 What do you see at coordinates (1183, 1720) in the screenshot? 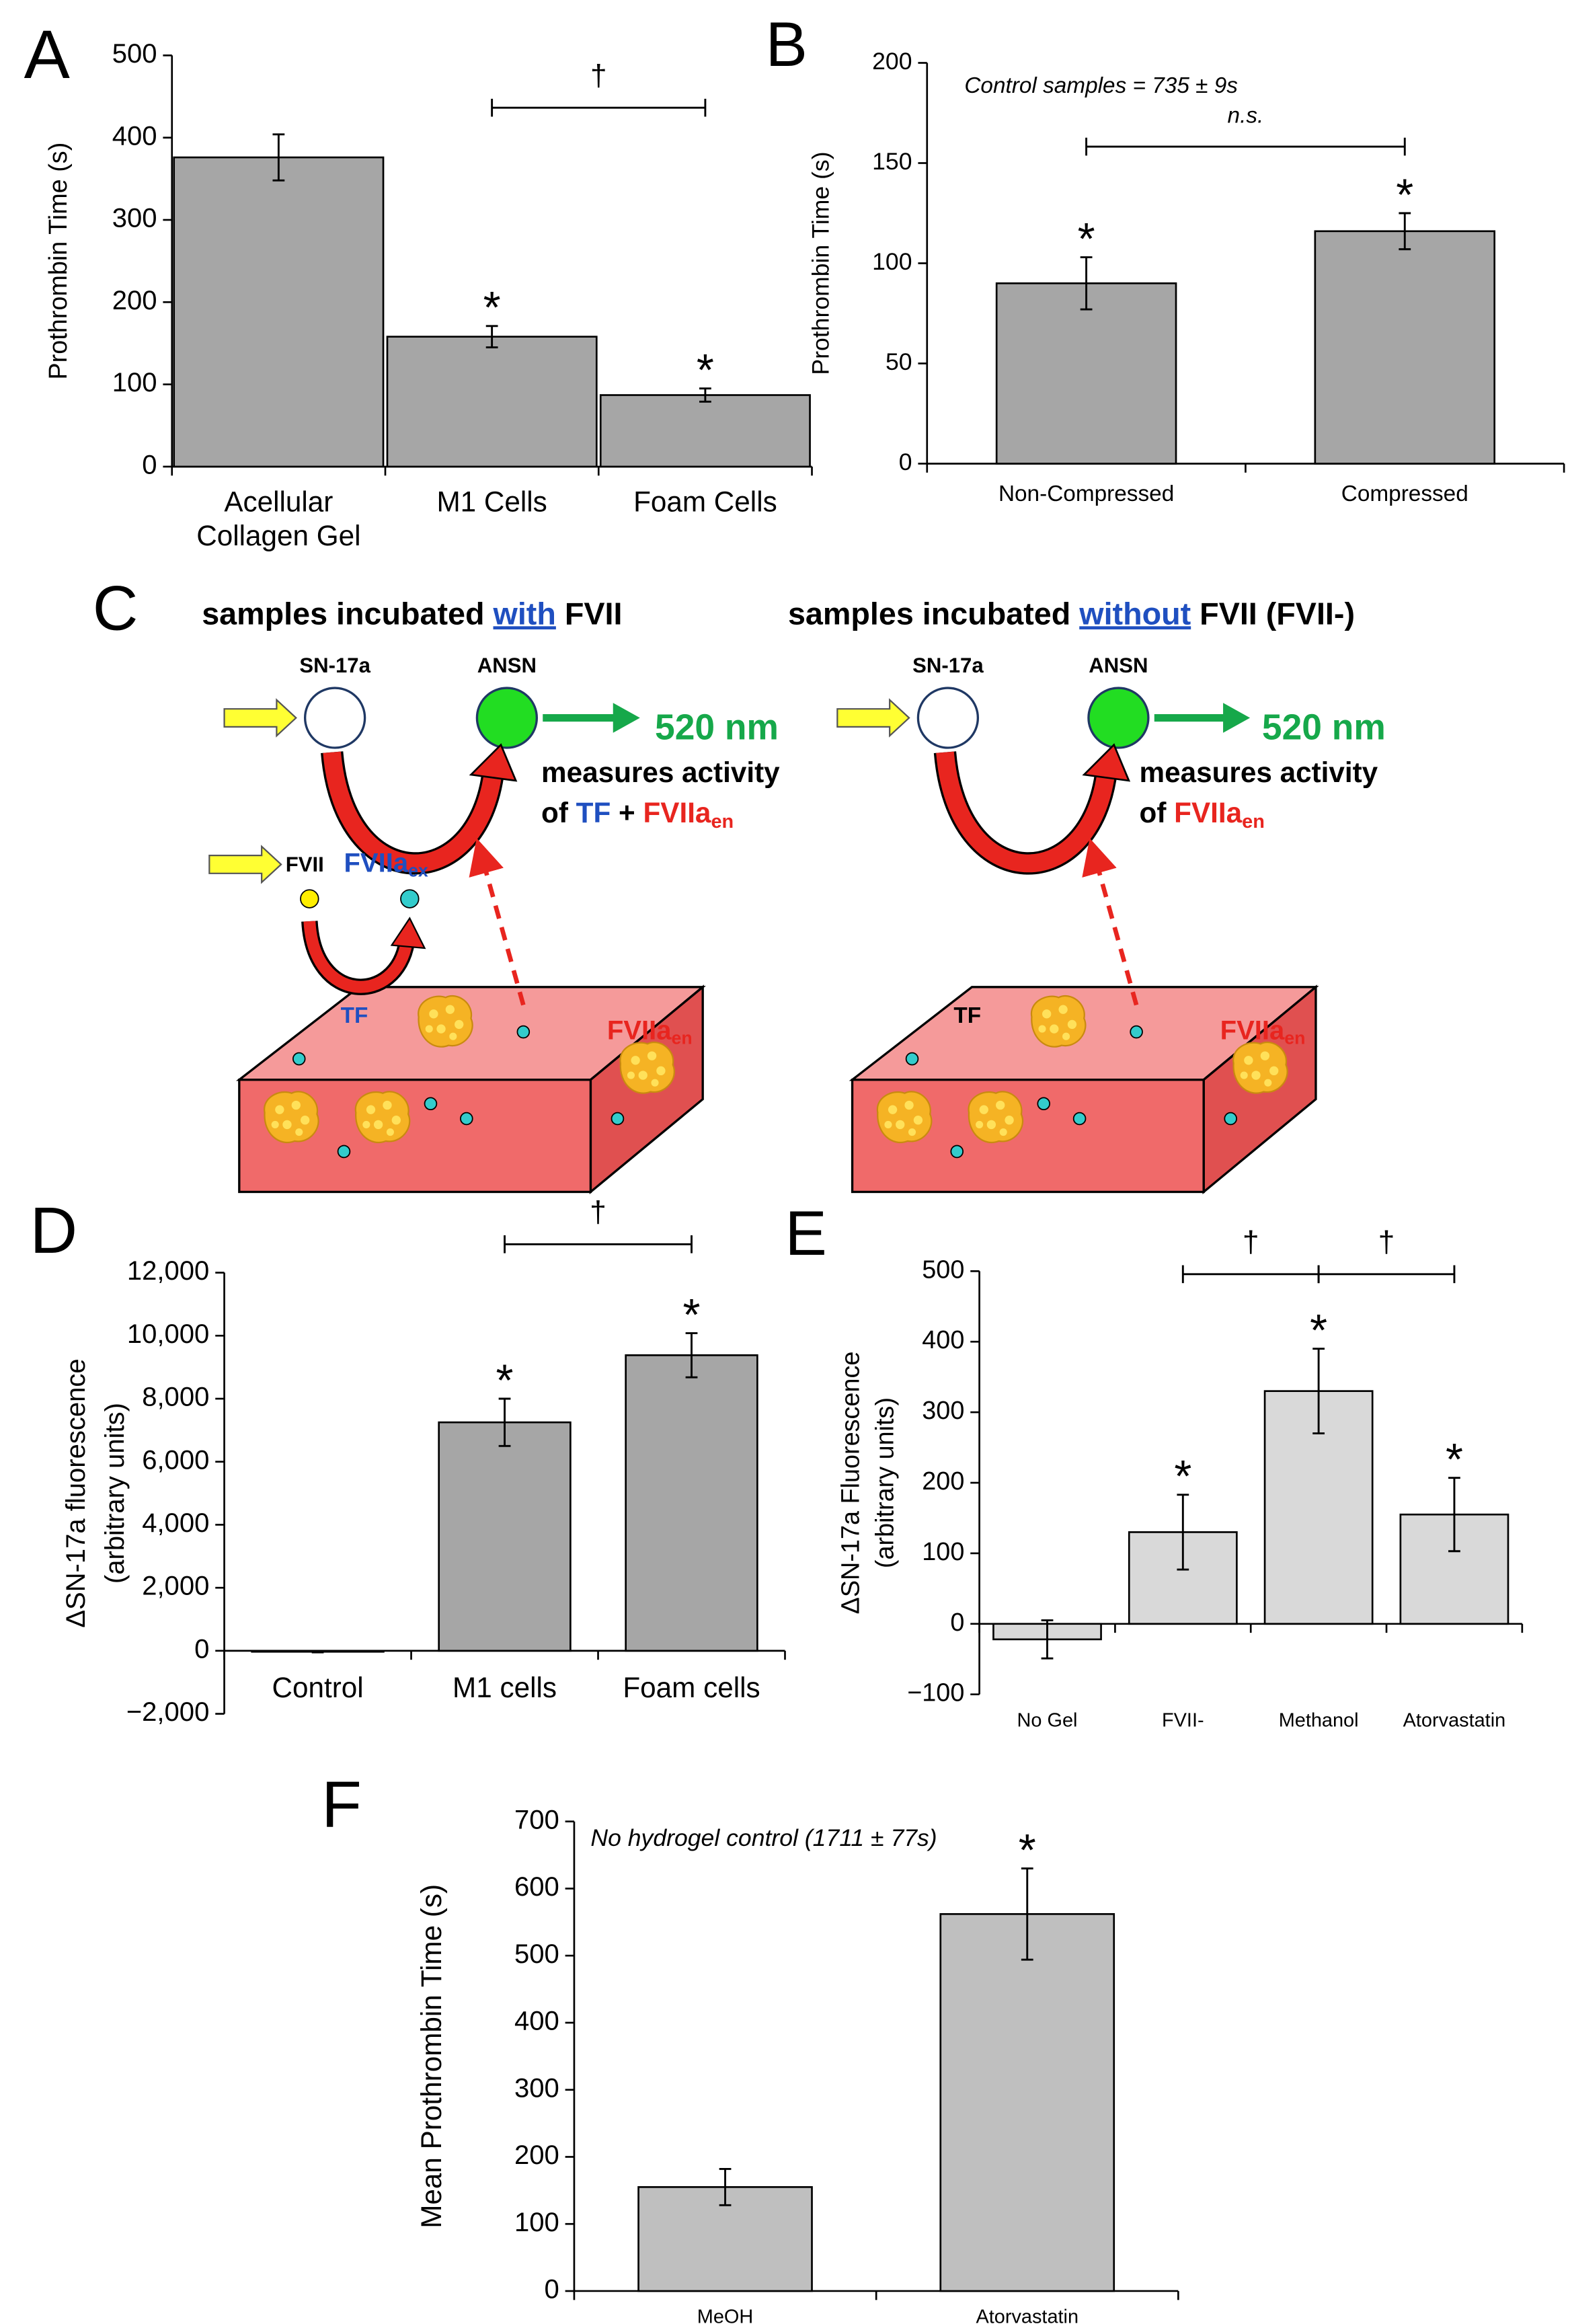
I see `x-tick-label: FVII-` at bounding box center [1183, 1720].